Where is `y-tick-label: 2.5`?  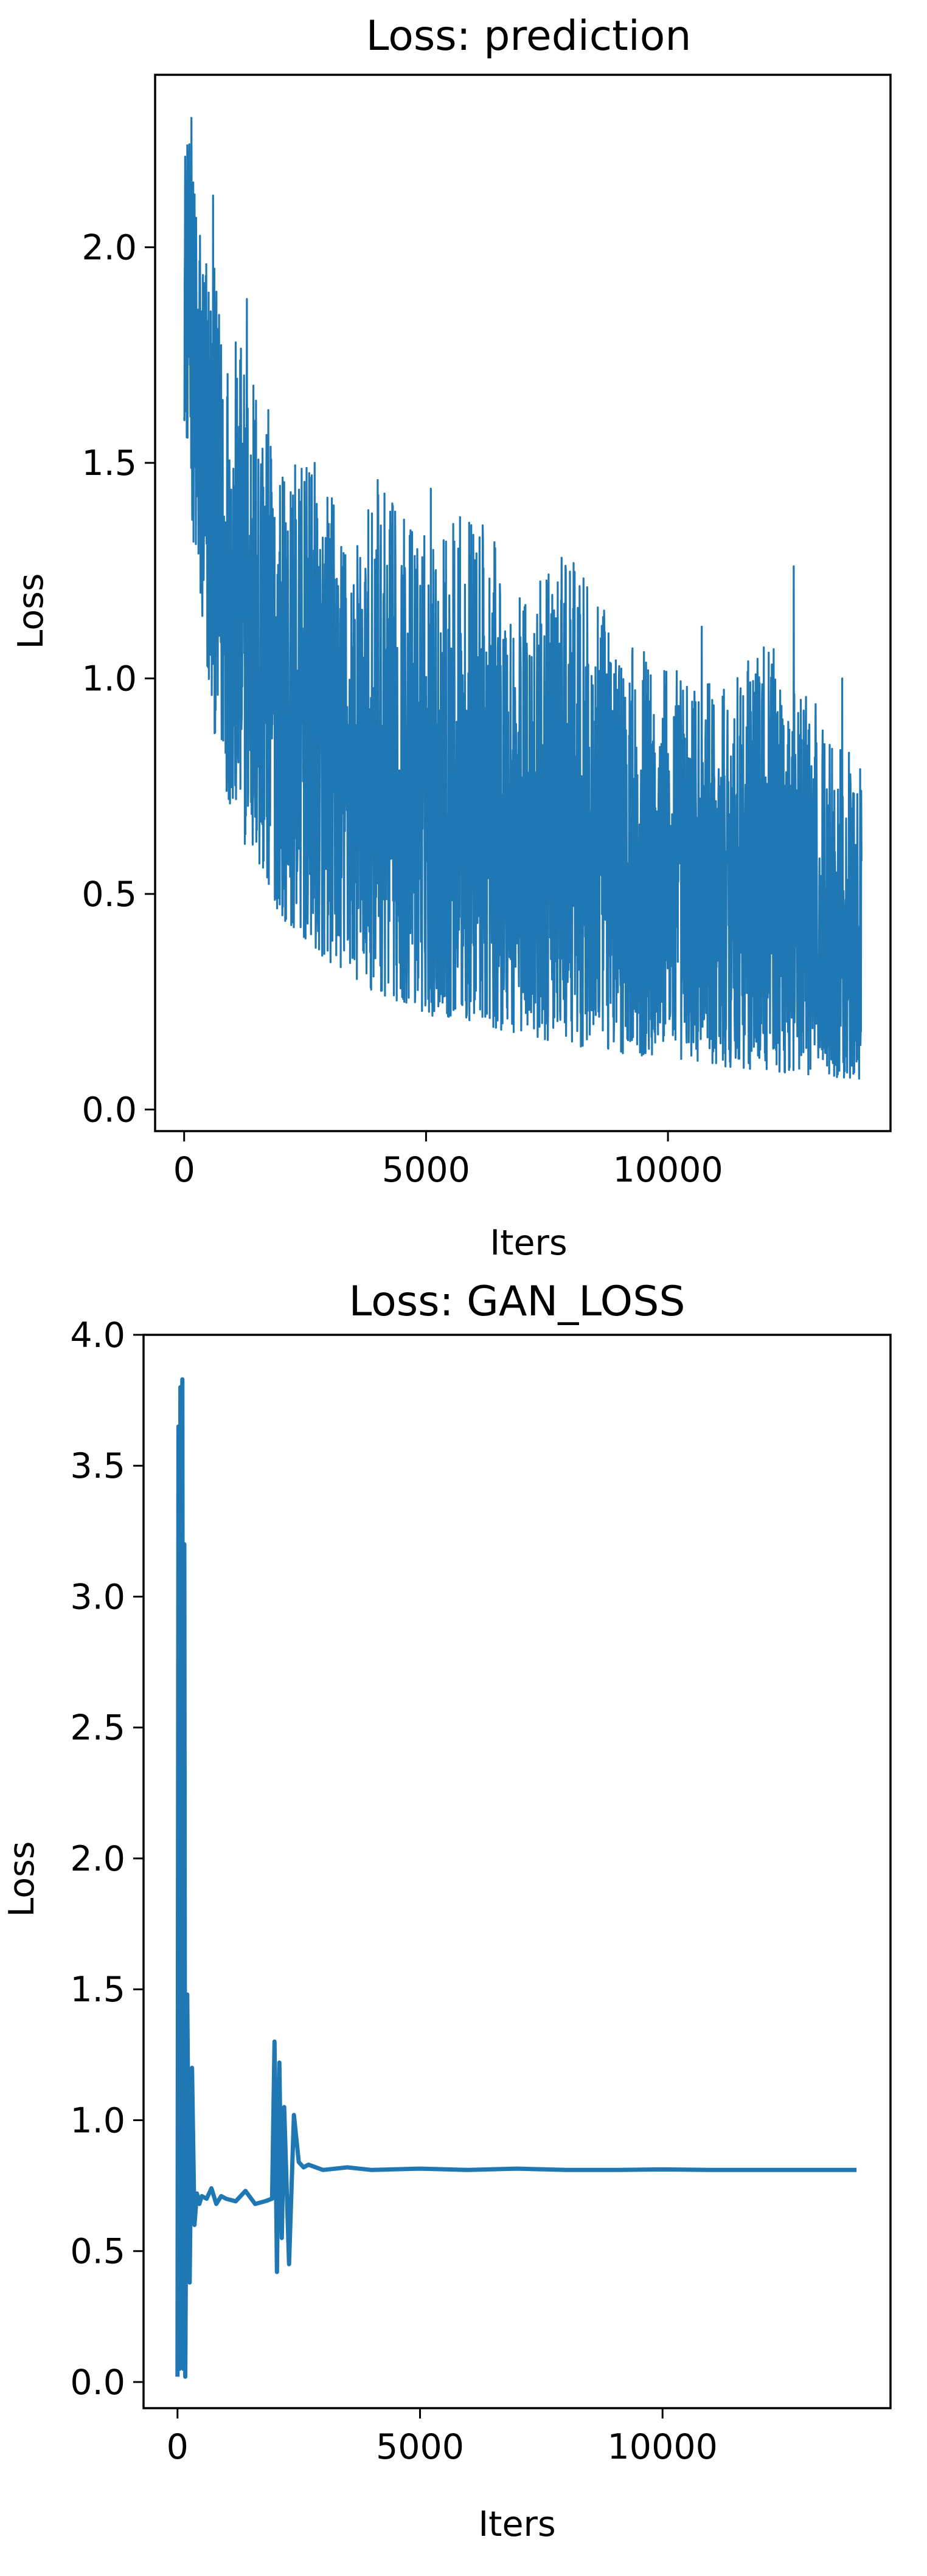
y-tick-label: 2.5 is located at coordinates (97, 1728).